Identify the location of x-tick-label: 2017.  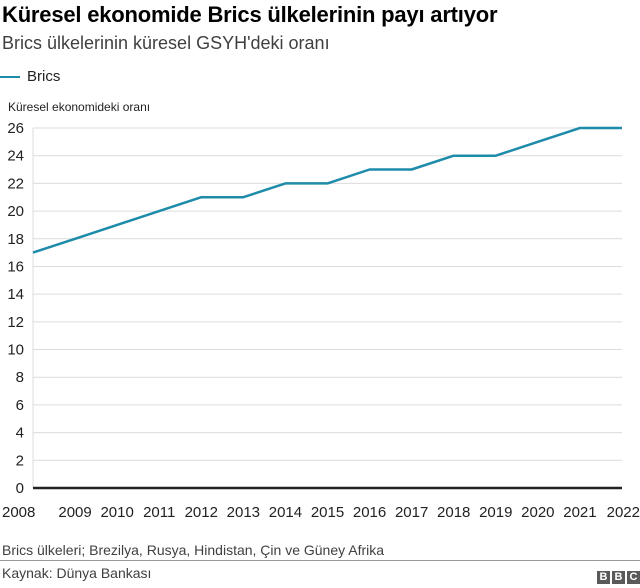
(411, 512).